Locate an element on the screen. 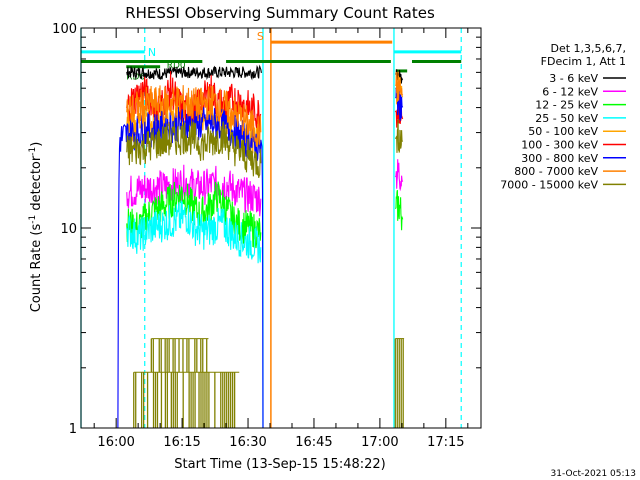 The image size is (640, 480). x-tick-label: 16:30 is located at coordinates (247, 442).